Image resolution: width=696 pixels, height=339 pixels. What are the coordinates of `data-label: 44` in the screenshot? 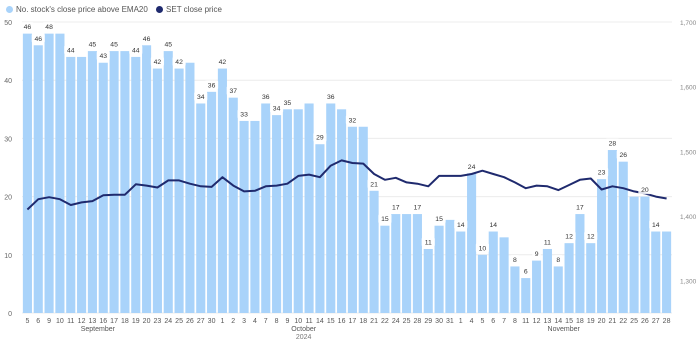 It's located at (71, 50).